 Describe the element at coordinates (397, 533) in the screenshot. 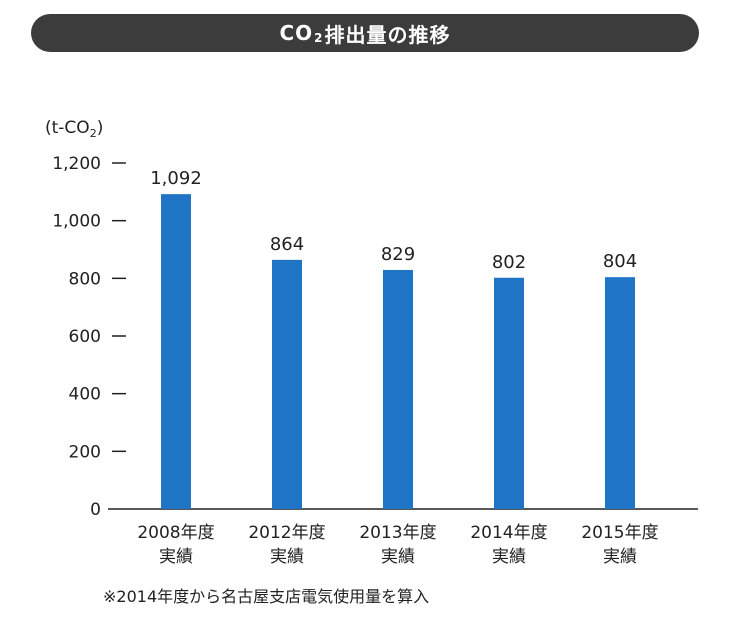

I see `x-category-label: 2013年度` at that location.